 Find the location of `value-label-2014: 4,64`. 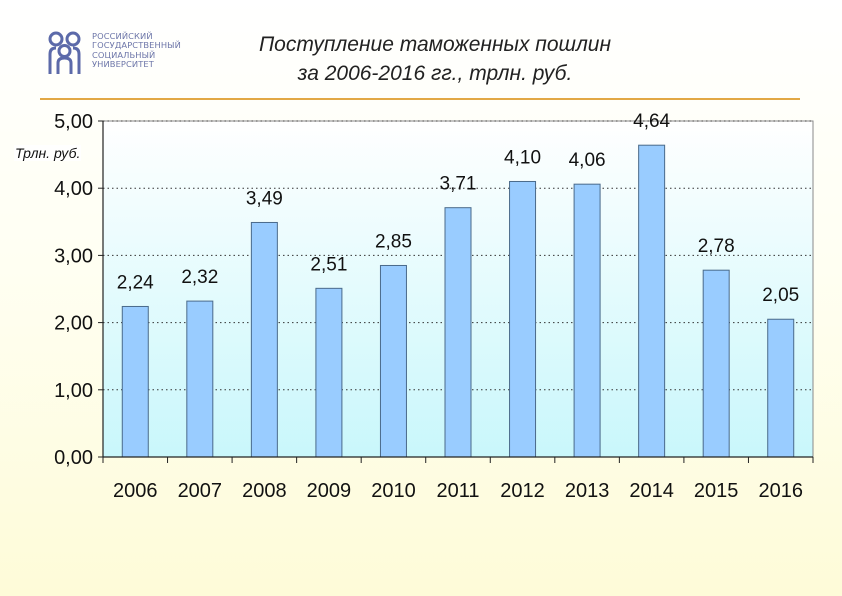

value-label-2014: 4,64 is located at coordinates (651, 121).